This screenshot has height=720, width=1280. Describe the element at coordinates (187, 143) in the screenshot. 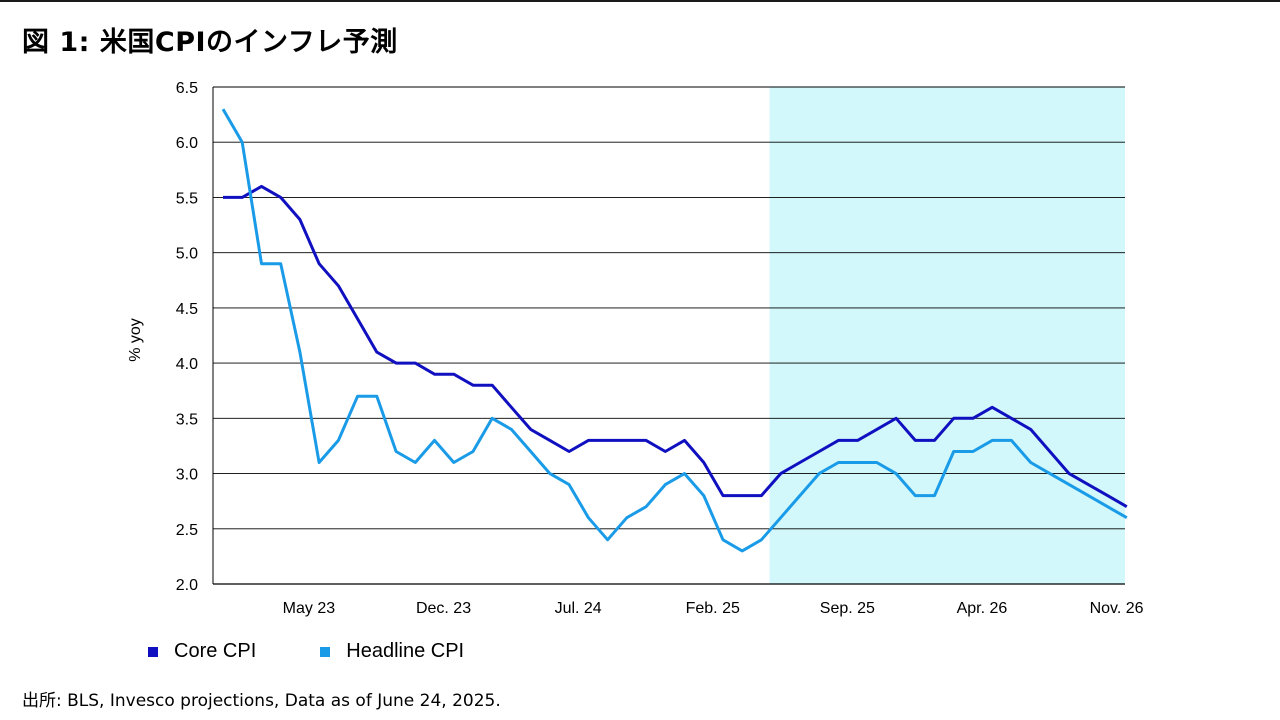

I see `y-tick-label: 6.0` at that location.